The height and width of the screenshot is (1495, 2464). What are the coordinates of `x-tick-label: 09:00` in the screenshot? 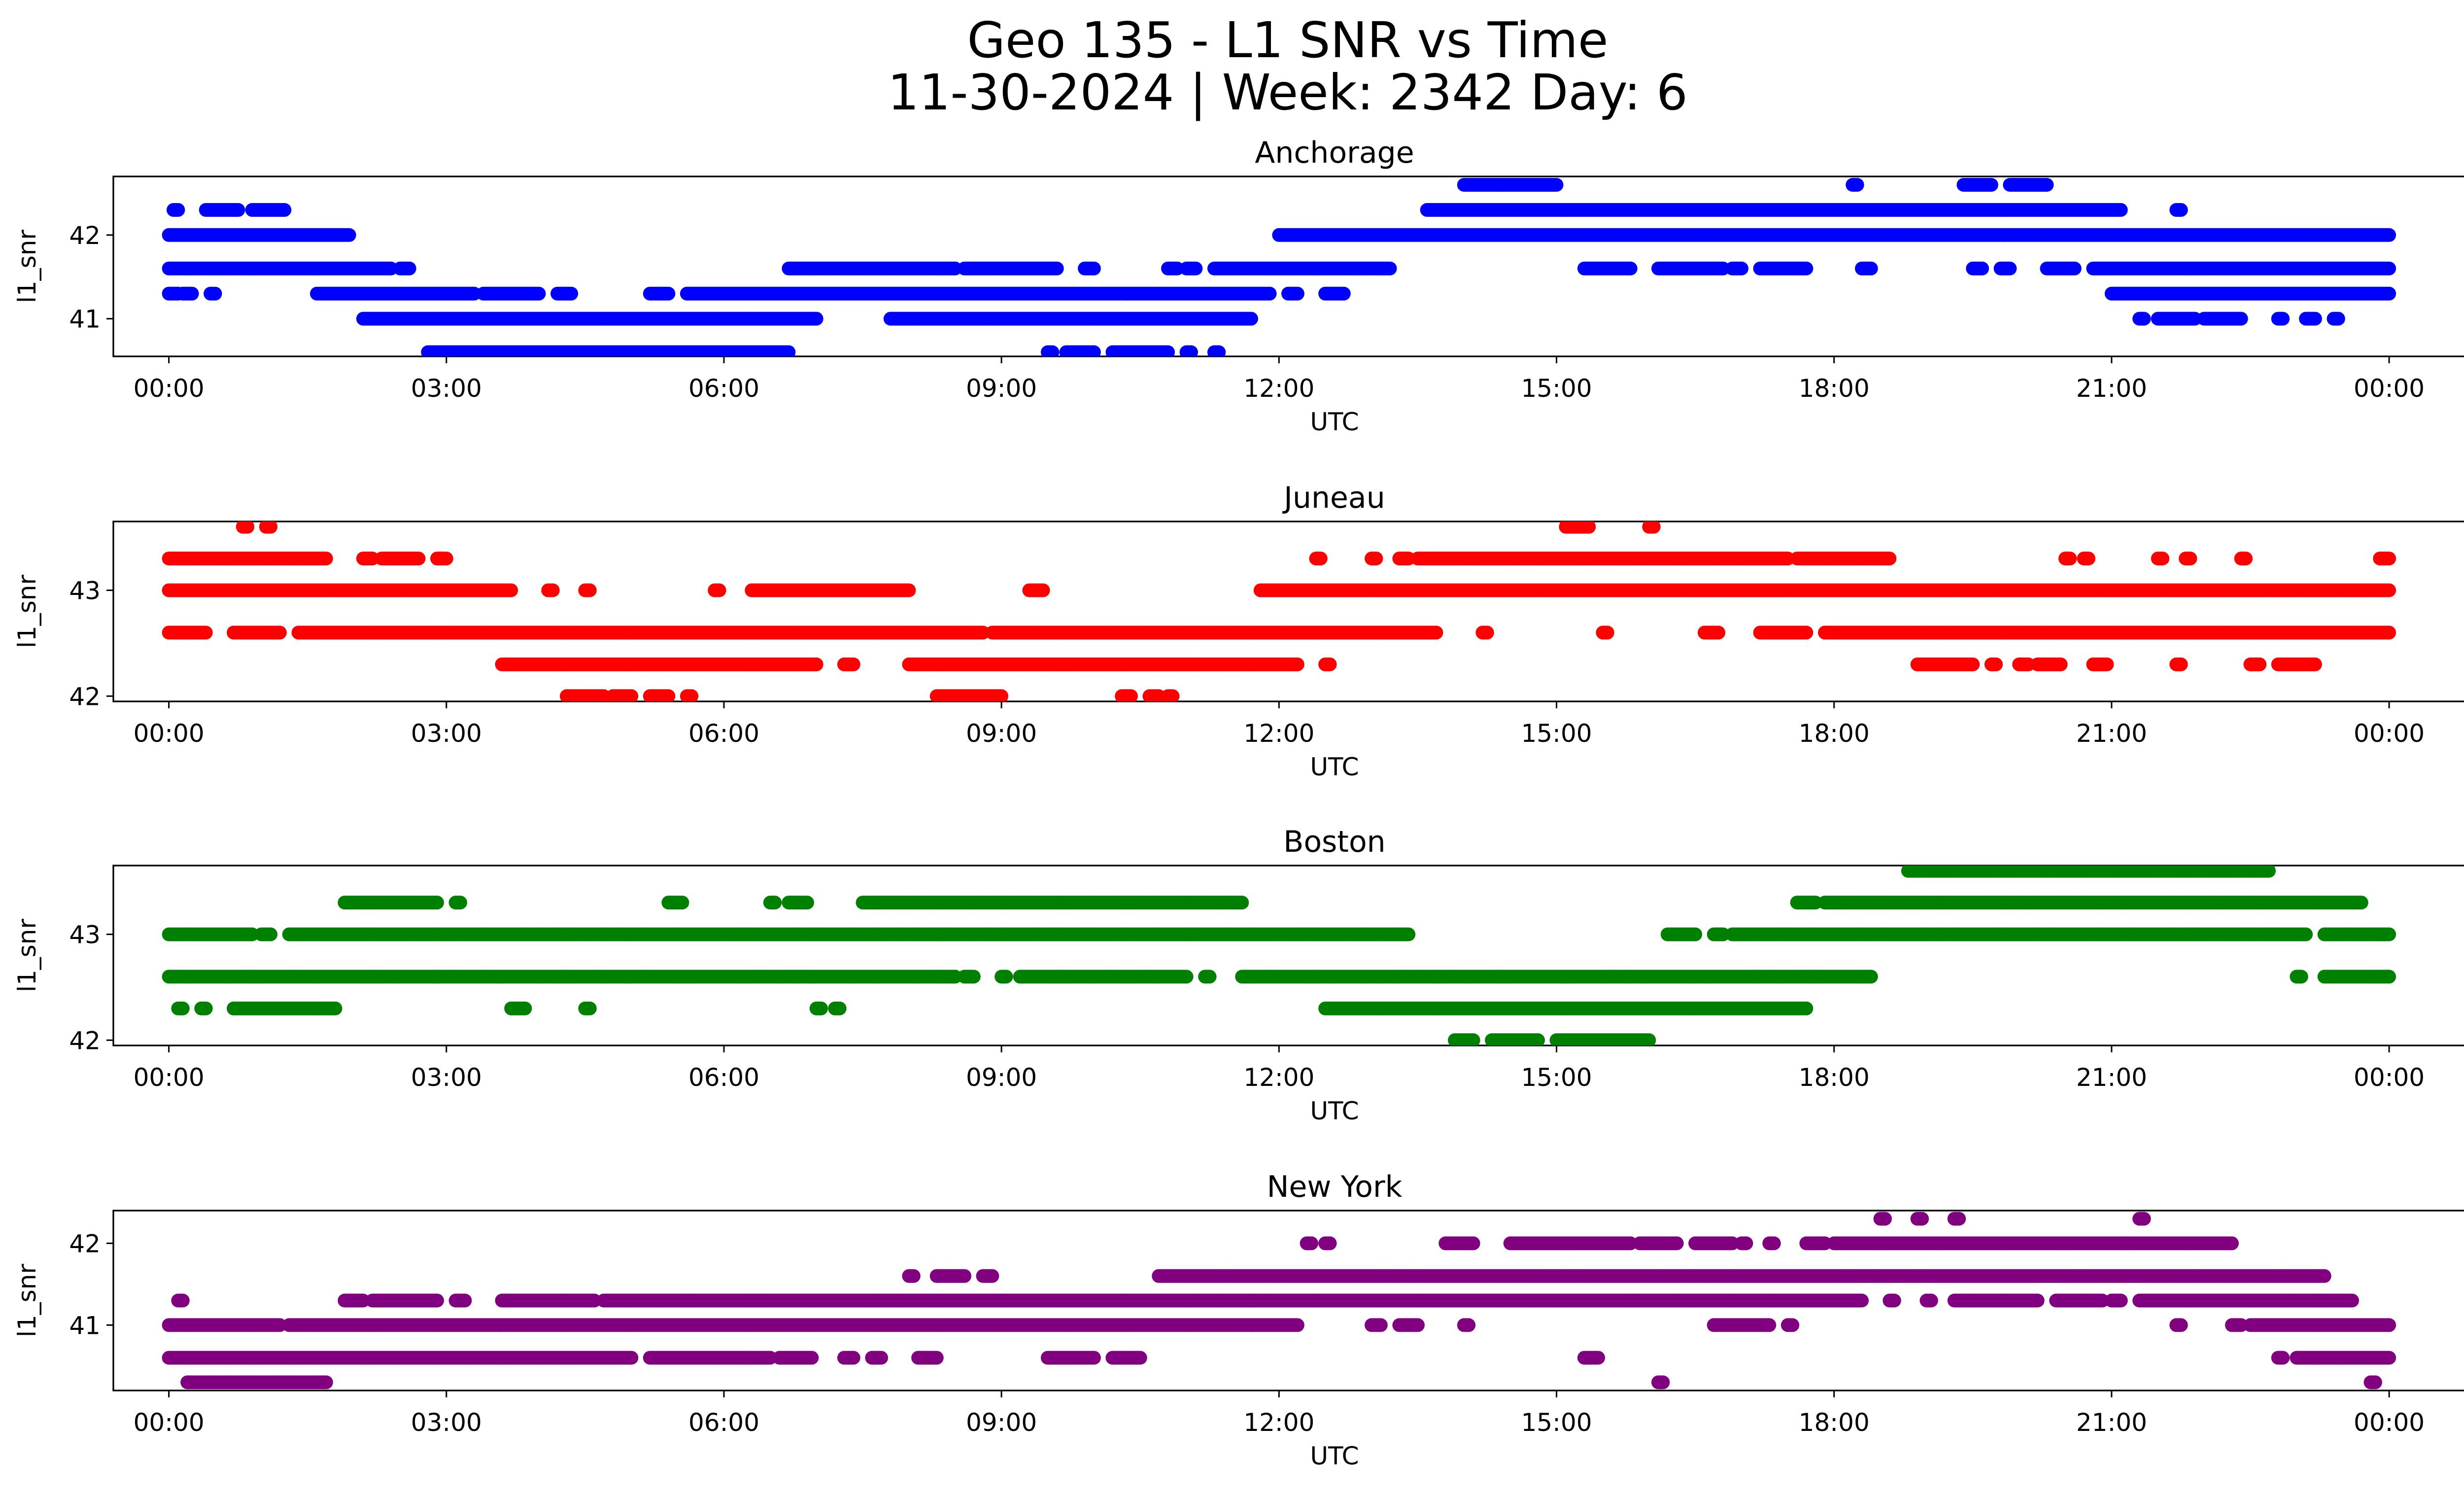 It's located at (1001, 388).